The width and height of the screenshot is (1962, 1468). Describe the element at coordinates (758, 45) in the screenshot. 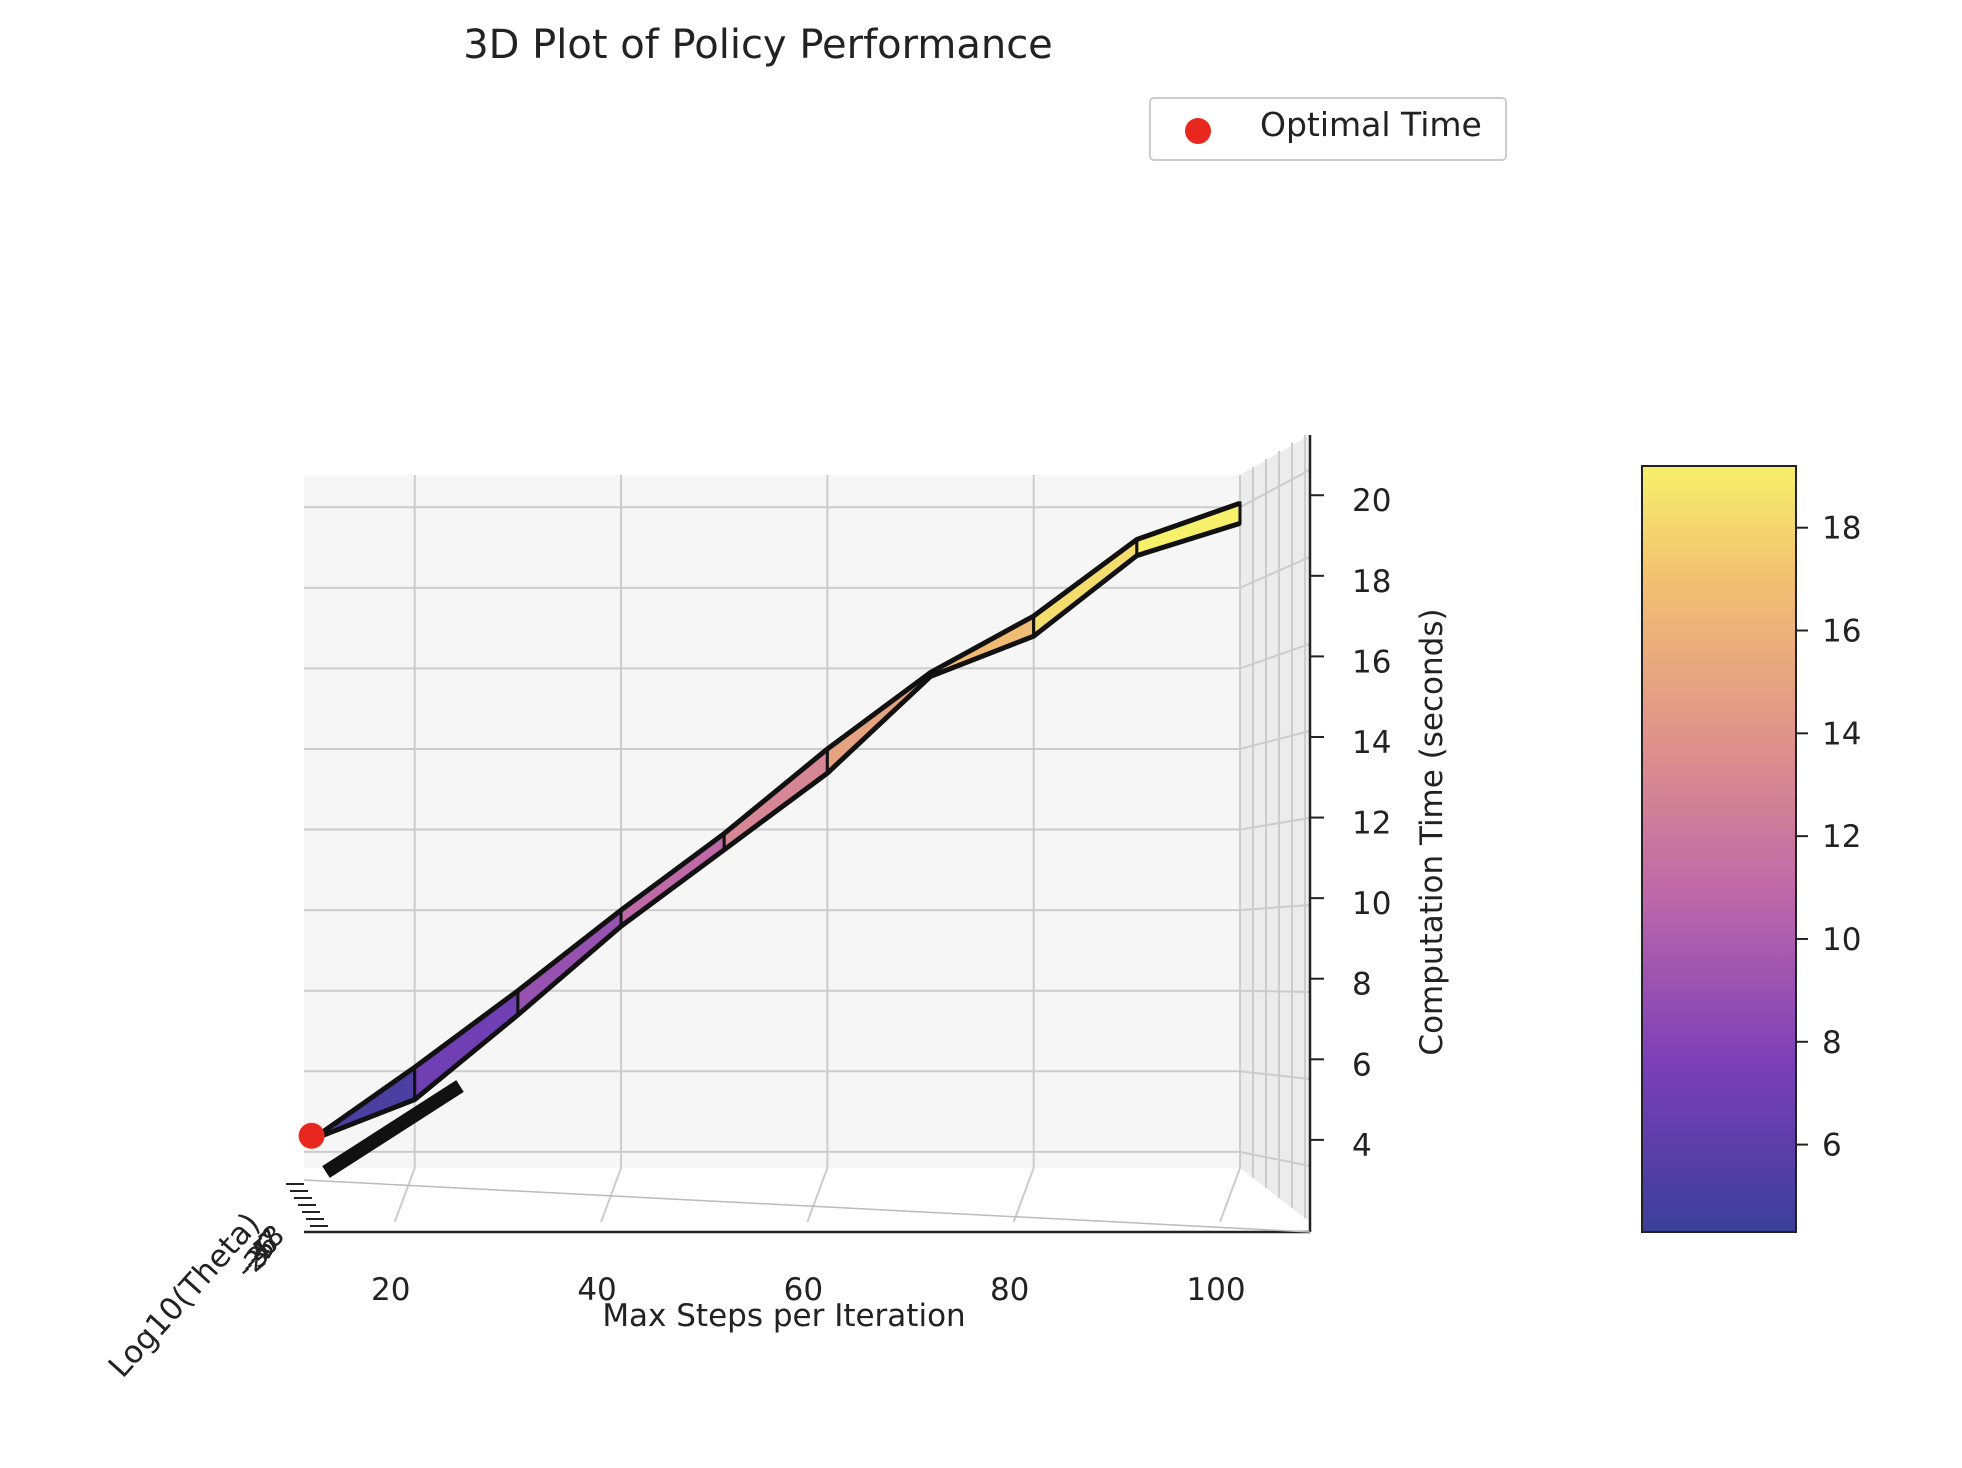

I see `chart-title: 3D Plot of Policy Performance` at that location.